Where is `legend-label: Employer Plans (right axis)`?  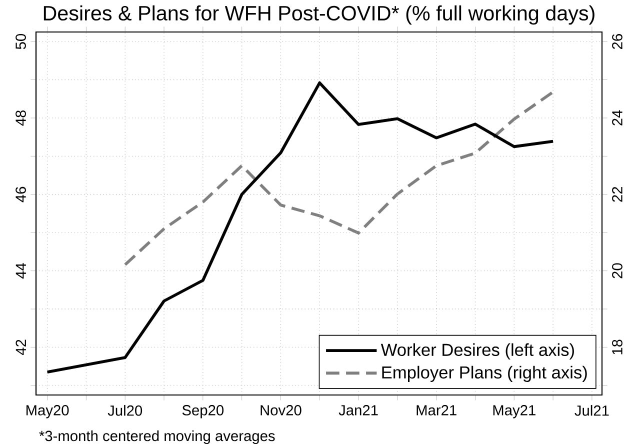 legend-label: Employer Plans (right axis) is located at coordinates (484, 374).